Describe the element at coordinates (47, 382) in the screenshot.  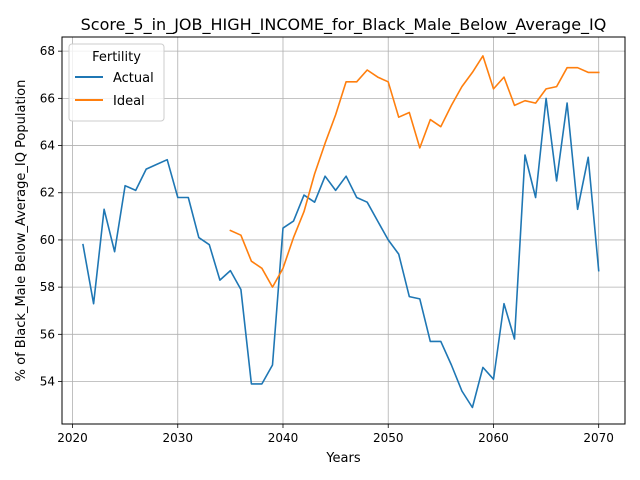
I see `y-tick-label: 54` at that location.